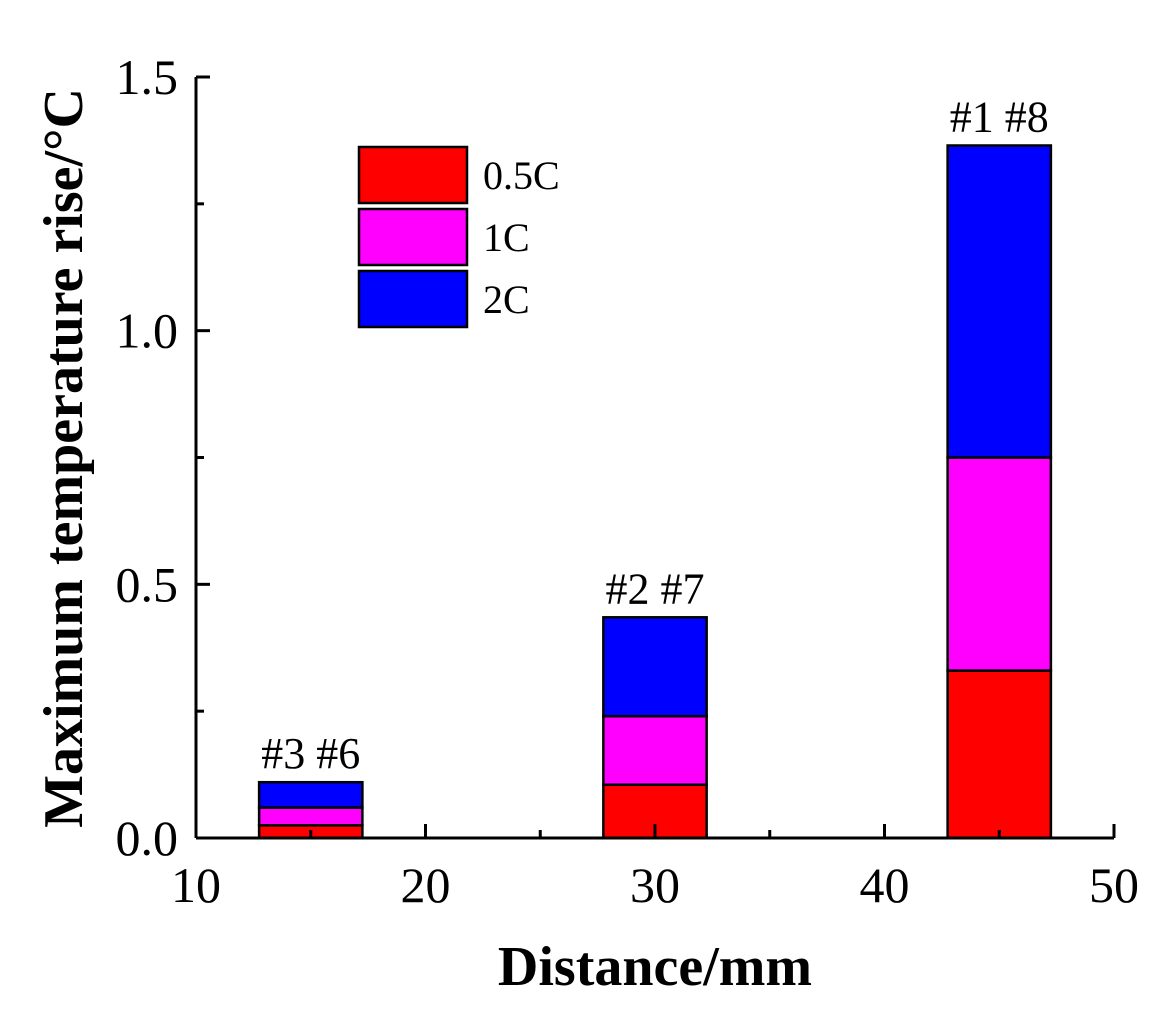 The image size is (1157, 1020). What do you see at coordinates (999, 116) in the screenshot?
I see `group-label: #1 #8` at bounding box center [999, 116].